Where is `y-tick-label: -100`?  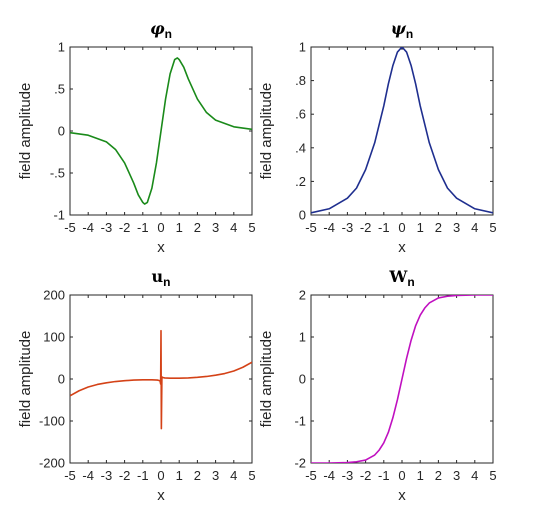
y-tick-label: -100 is located at coordinates (52, 421).